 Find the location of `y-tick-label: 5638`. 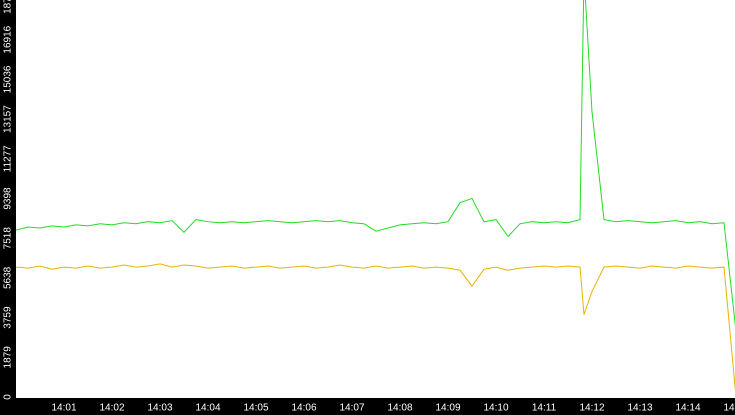

y-tick-label: 5638 is located at coordinates (8, 277).